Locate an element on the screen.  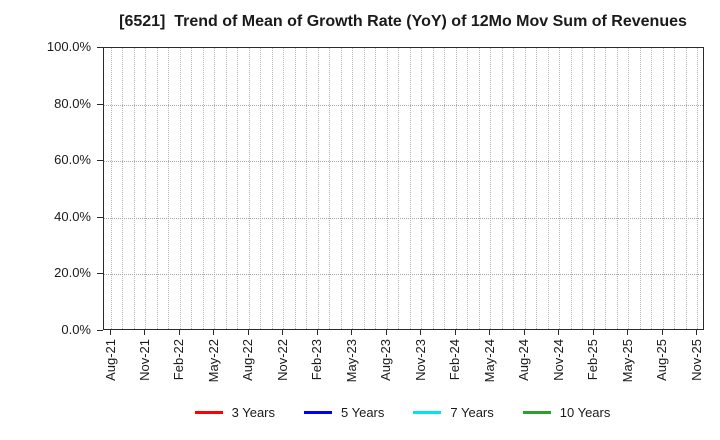
legend-item-3-years: 3 Years is located at coordinates (234, 412).